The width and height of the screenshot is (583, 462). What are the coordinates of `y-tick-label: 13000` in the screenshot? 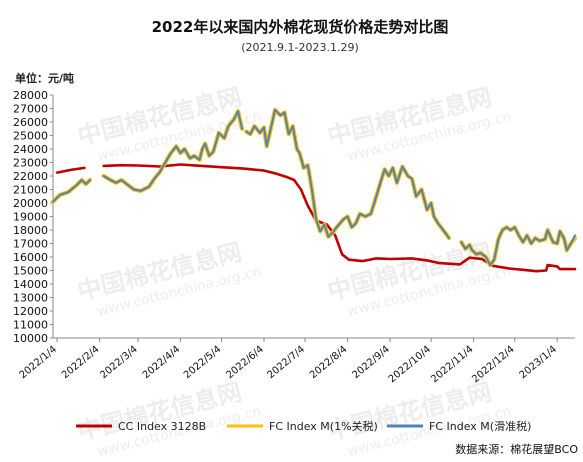 It's located at (30, 298).